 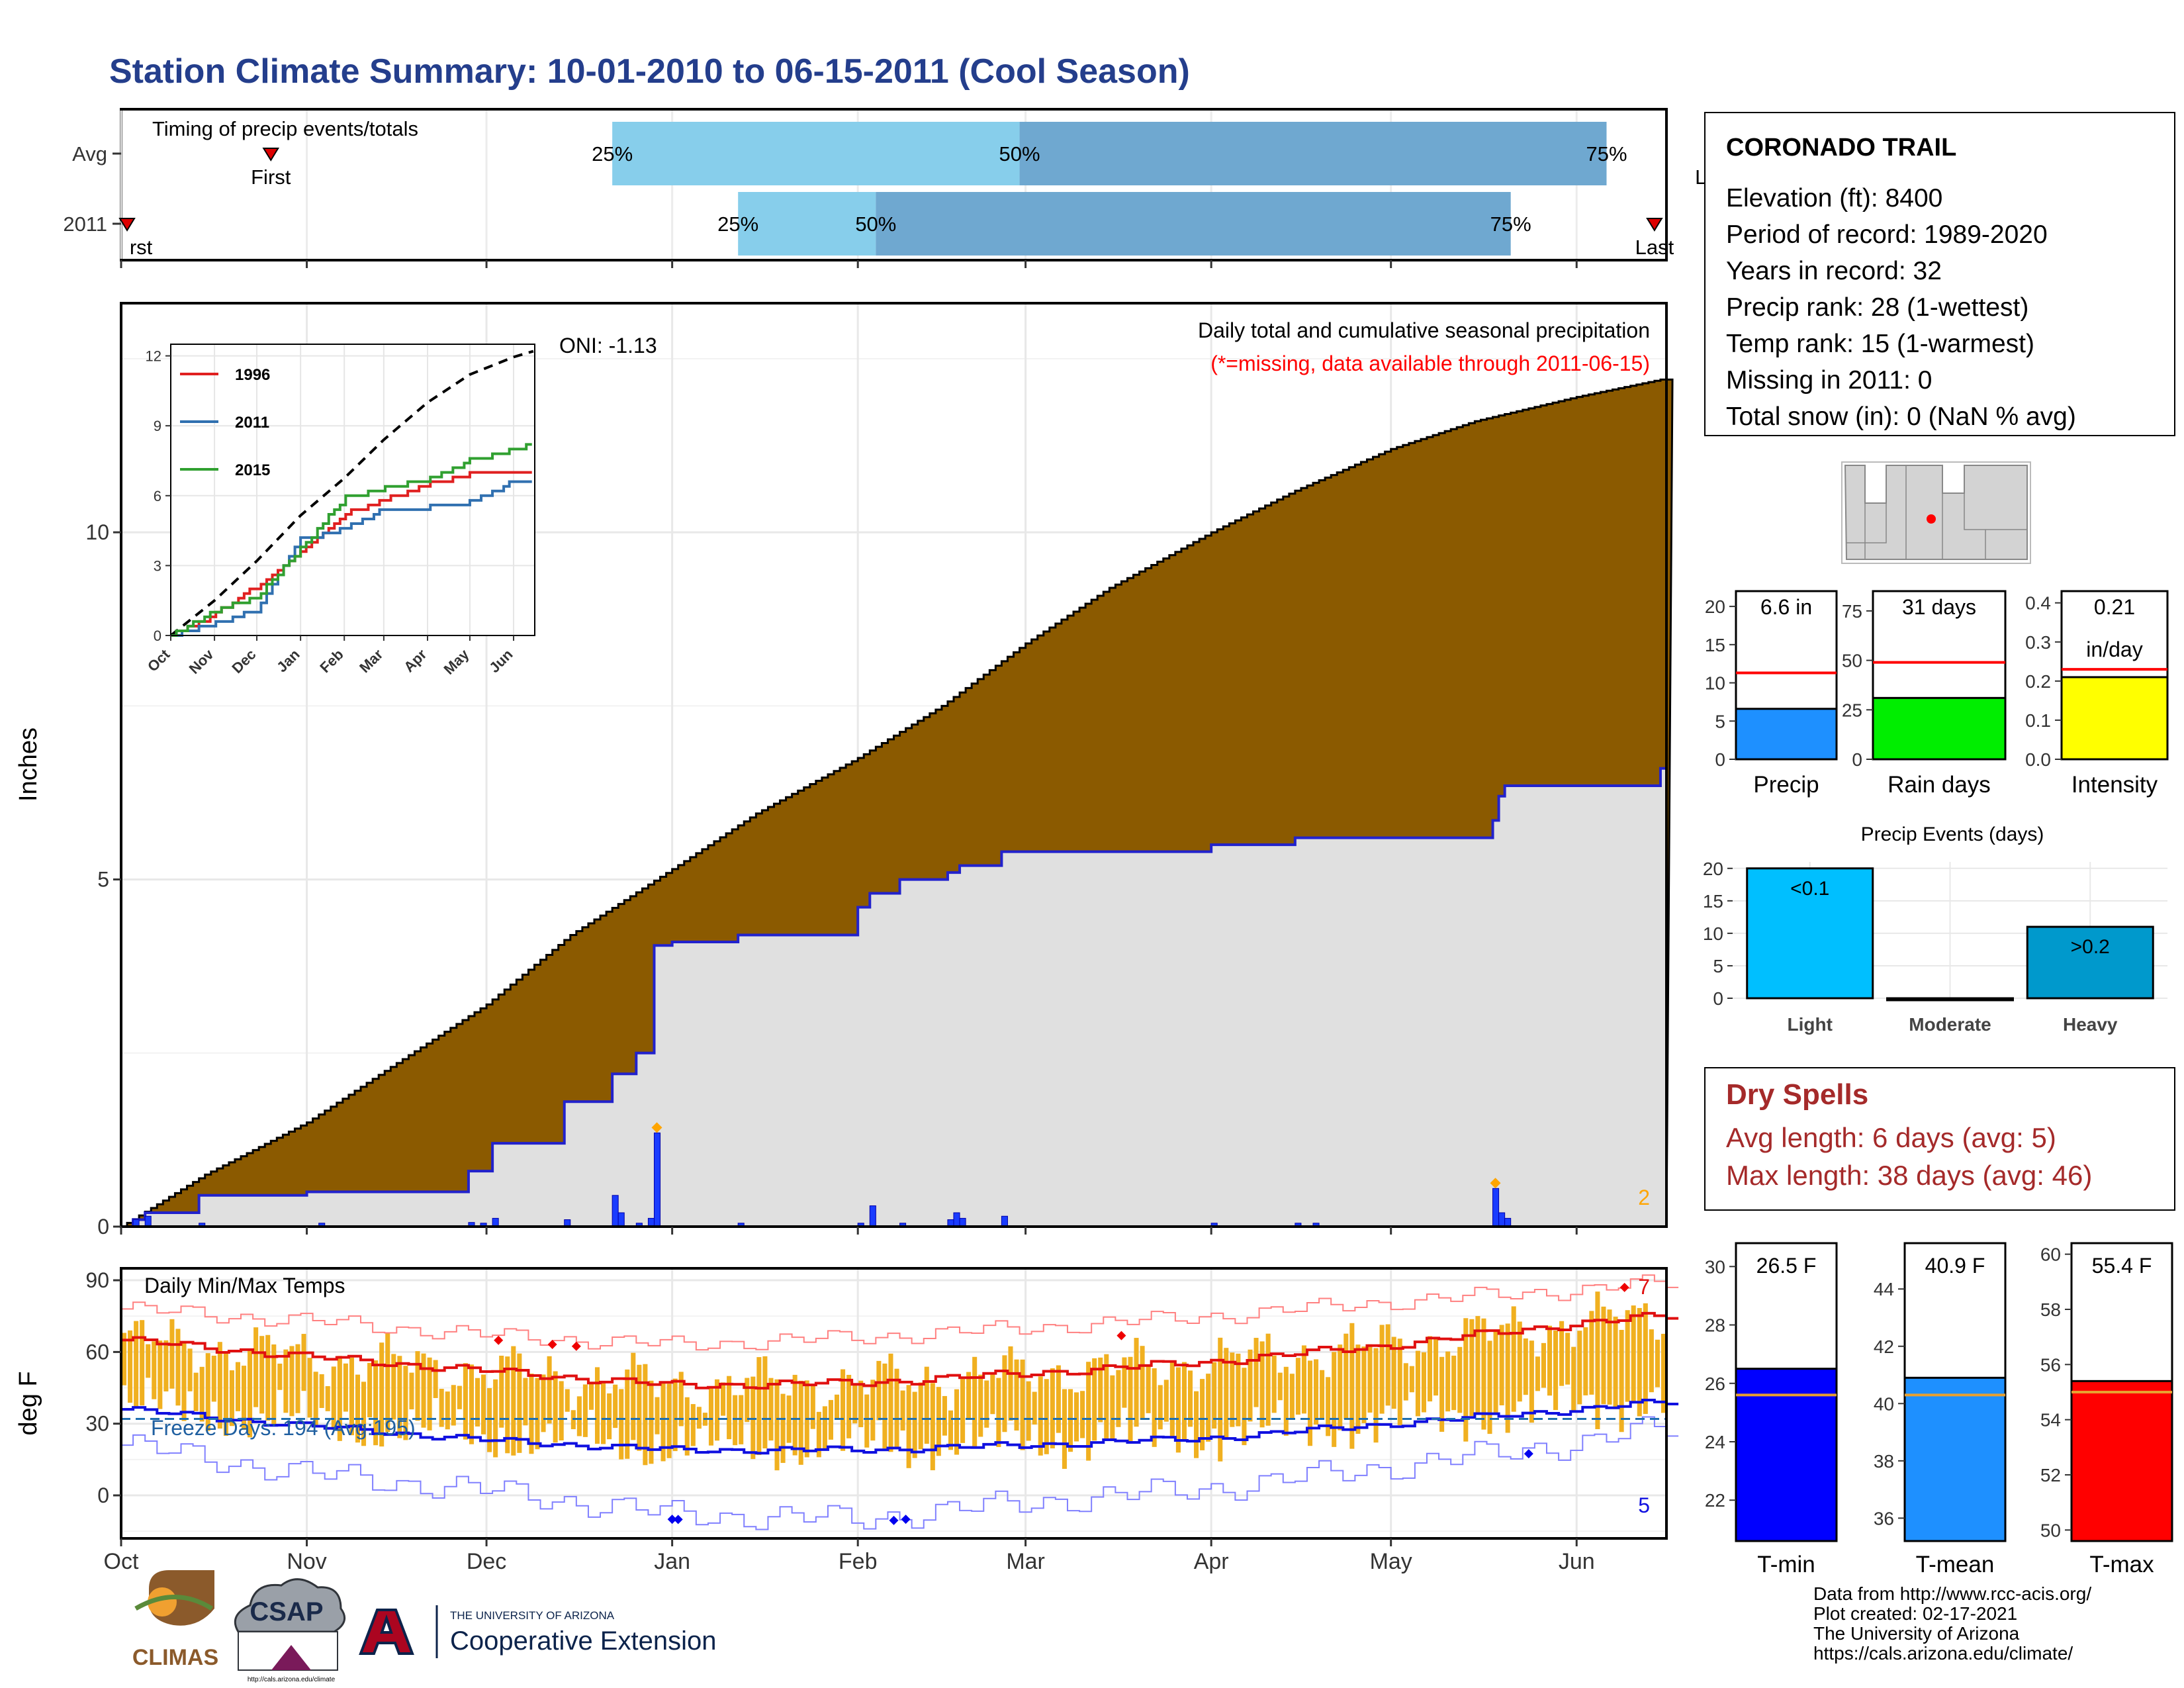 I want to click on freeze-days-label: Freeze Days: 194 (Avg:195), so click(x=283, y=1428).